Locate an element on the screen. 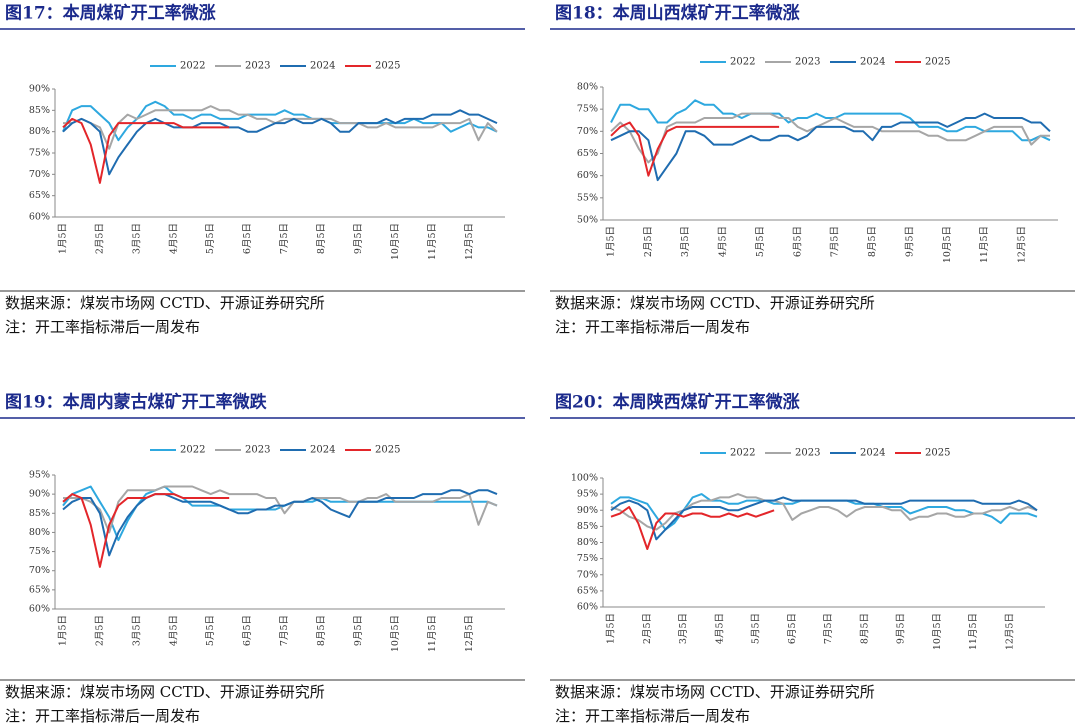  chart-title: 图19：本周内蒙古煤矿开工率微跌 is located at coordinates (136, 402).